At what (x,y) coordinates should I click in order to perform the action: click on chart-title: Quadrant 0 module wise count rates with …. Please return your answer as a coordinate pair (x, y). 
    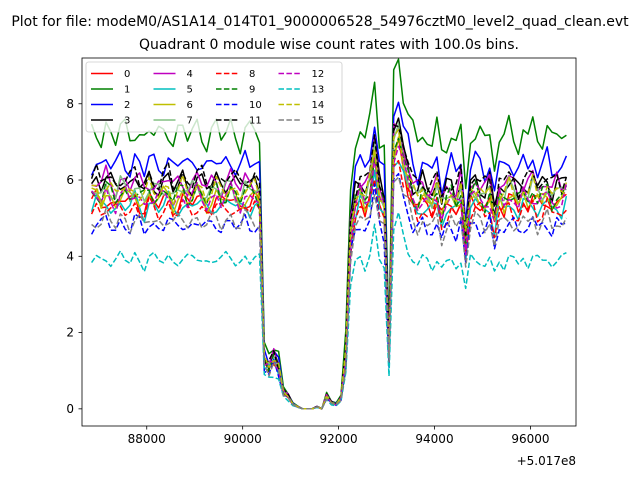
    Looking at the image, I should click on (329, 45).